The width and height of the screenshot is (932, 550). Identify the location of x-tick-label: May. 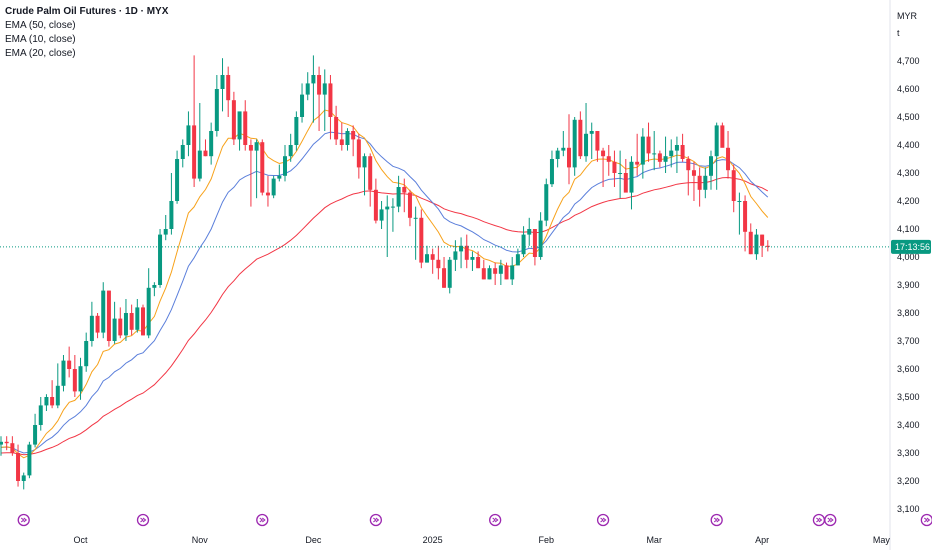
(882, 540).